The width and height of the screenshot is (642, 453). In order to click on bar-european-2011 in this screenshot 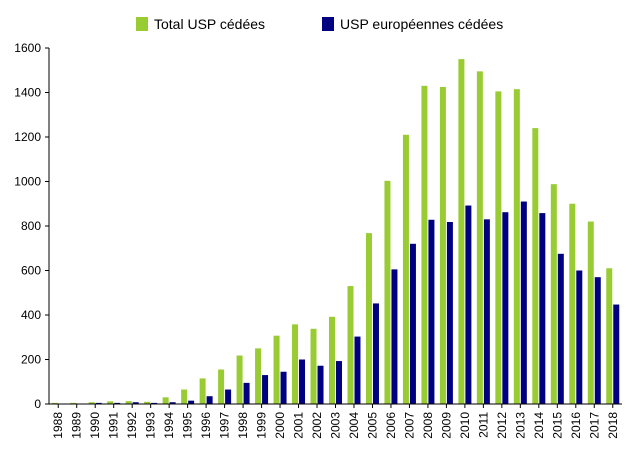, I will do `click(486, 311)`.